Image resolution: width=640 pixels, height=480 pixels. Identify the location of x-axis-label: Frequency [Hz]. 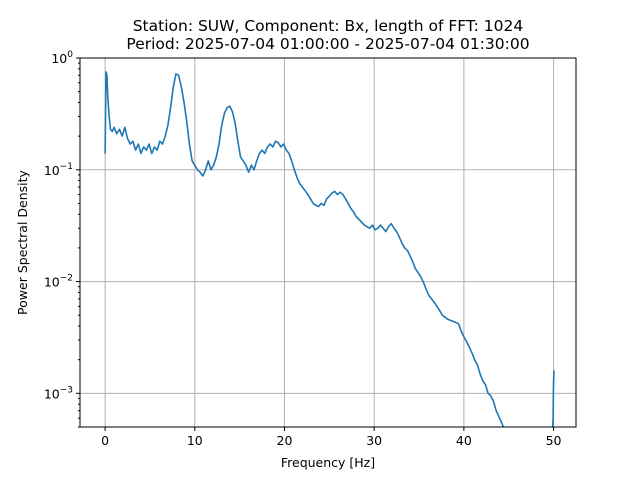
(328, 462).